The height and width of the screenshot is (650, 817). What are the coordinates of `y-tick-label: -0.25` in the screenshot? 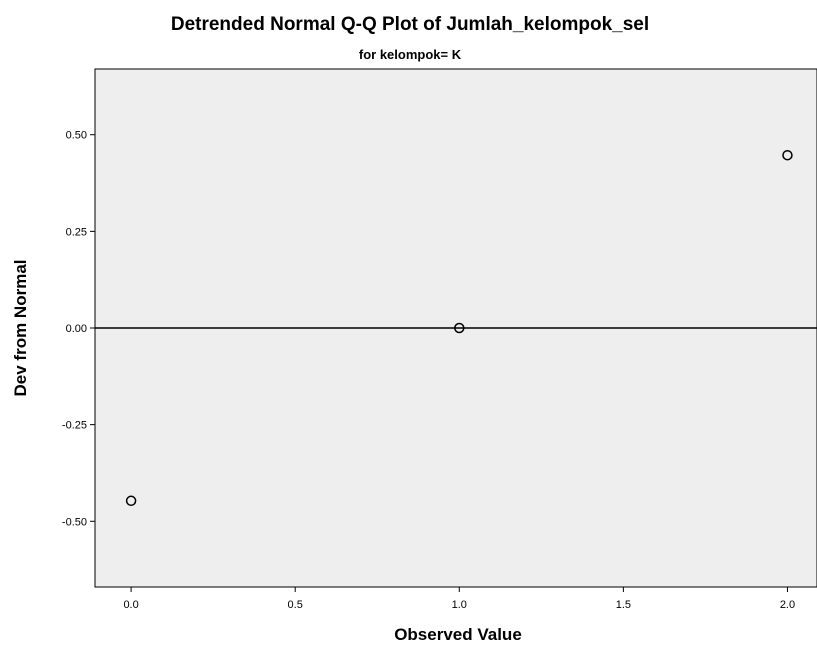 It's located at (74, 426).